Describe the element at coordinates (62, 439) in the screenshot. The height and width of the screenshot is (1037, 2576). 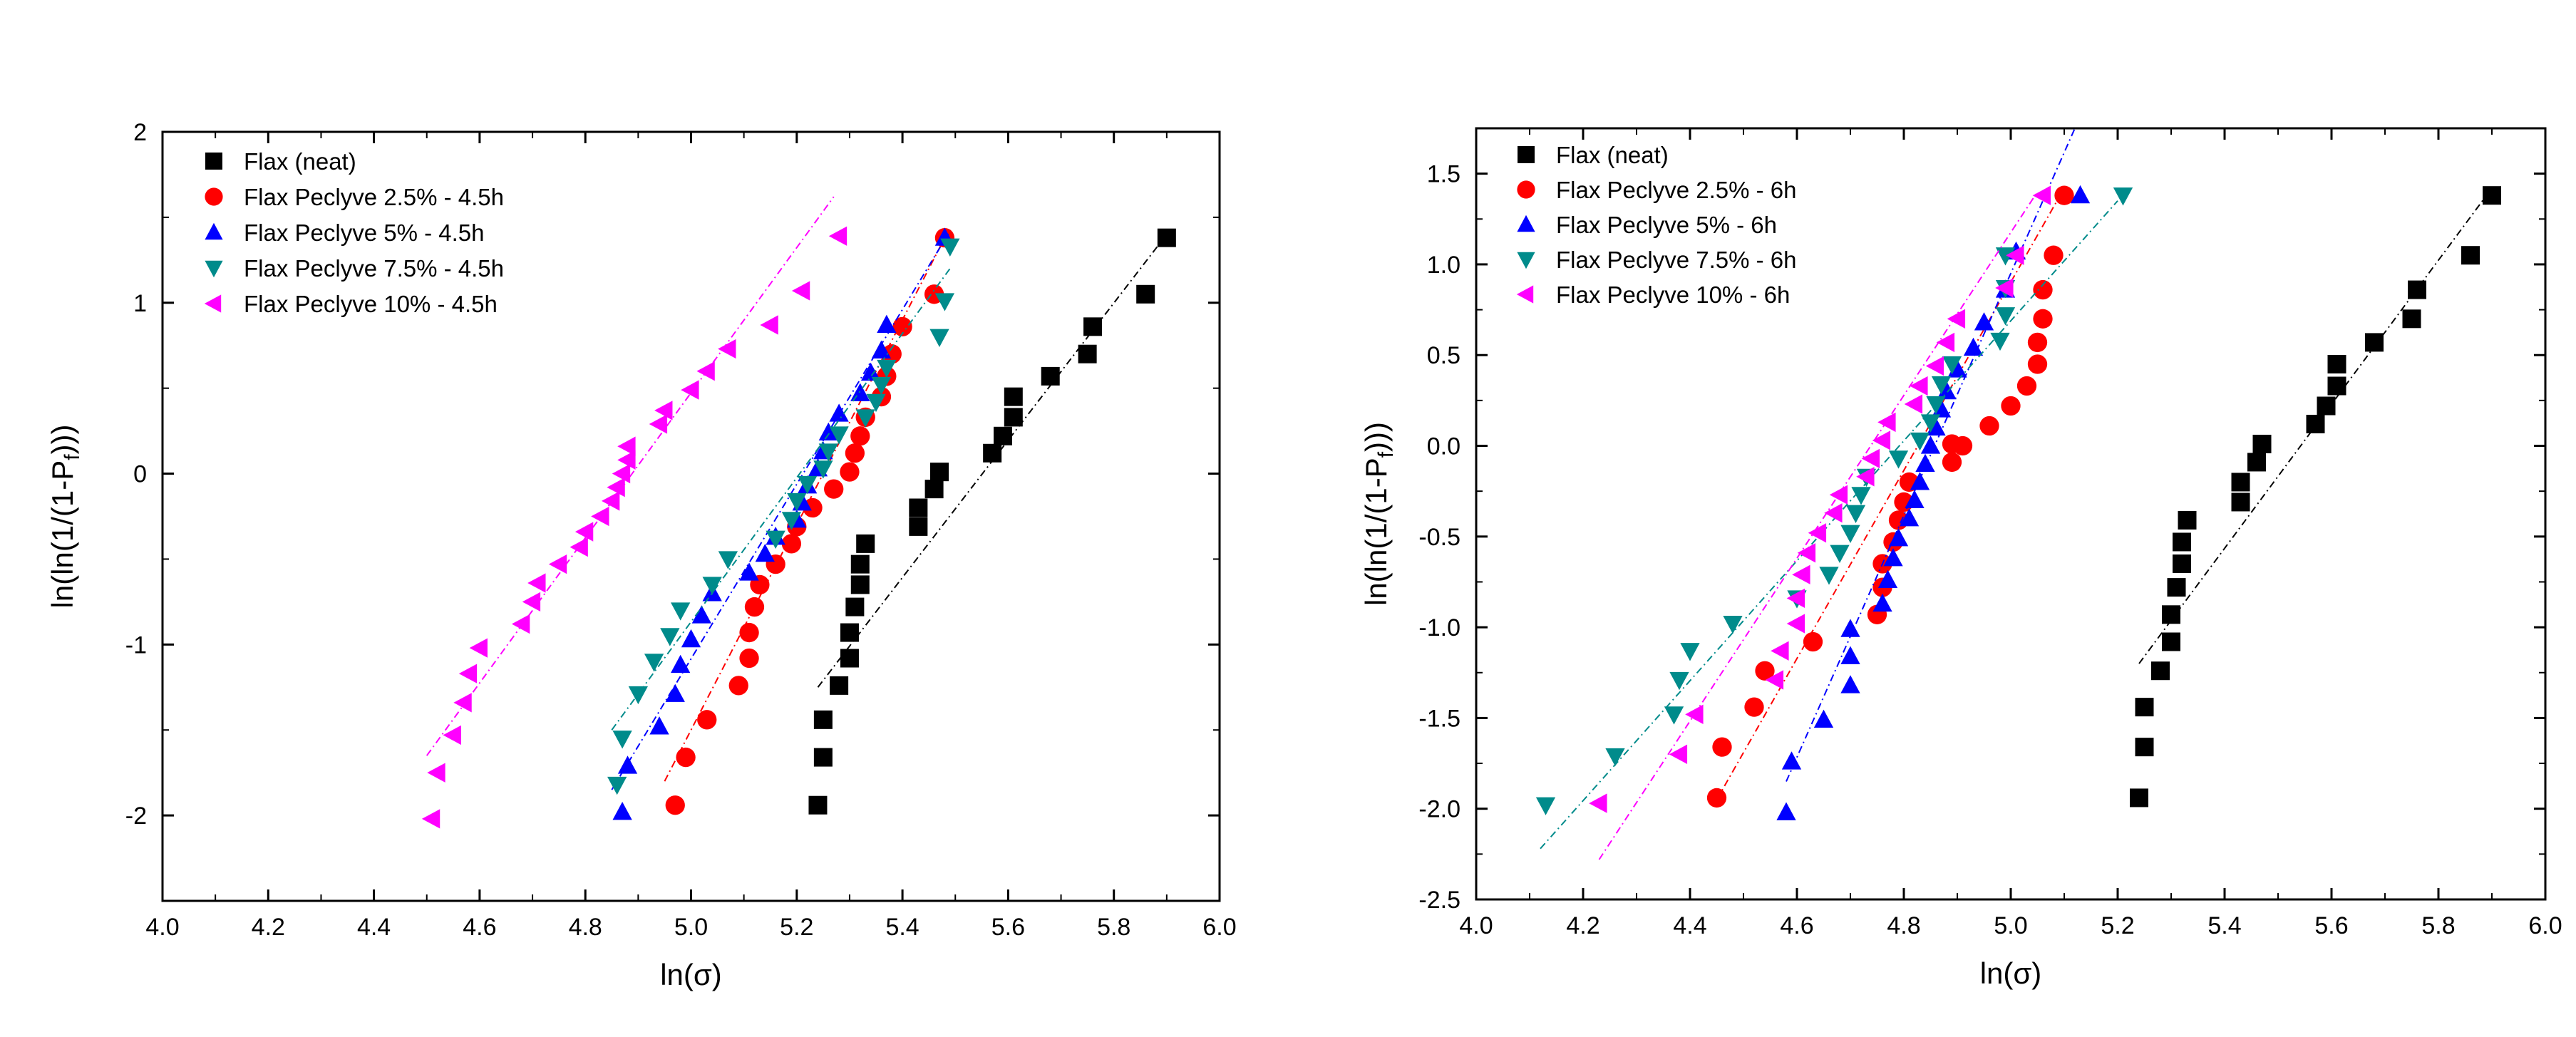
I see `y-axis-title-tail: )))` at that location.